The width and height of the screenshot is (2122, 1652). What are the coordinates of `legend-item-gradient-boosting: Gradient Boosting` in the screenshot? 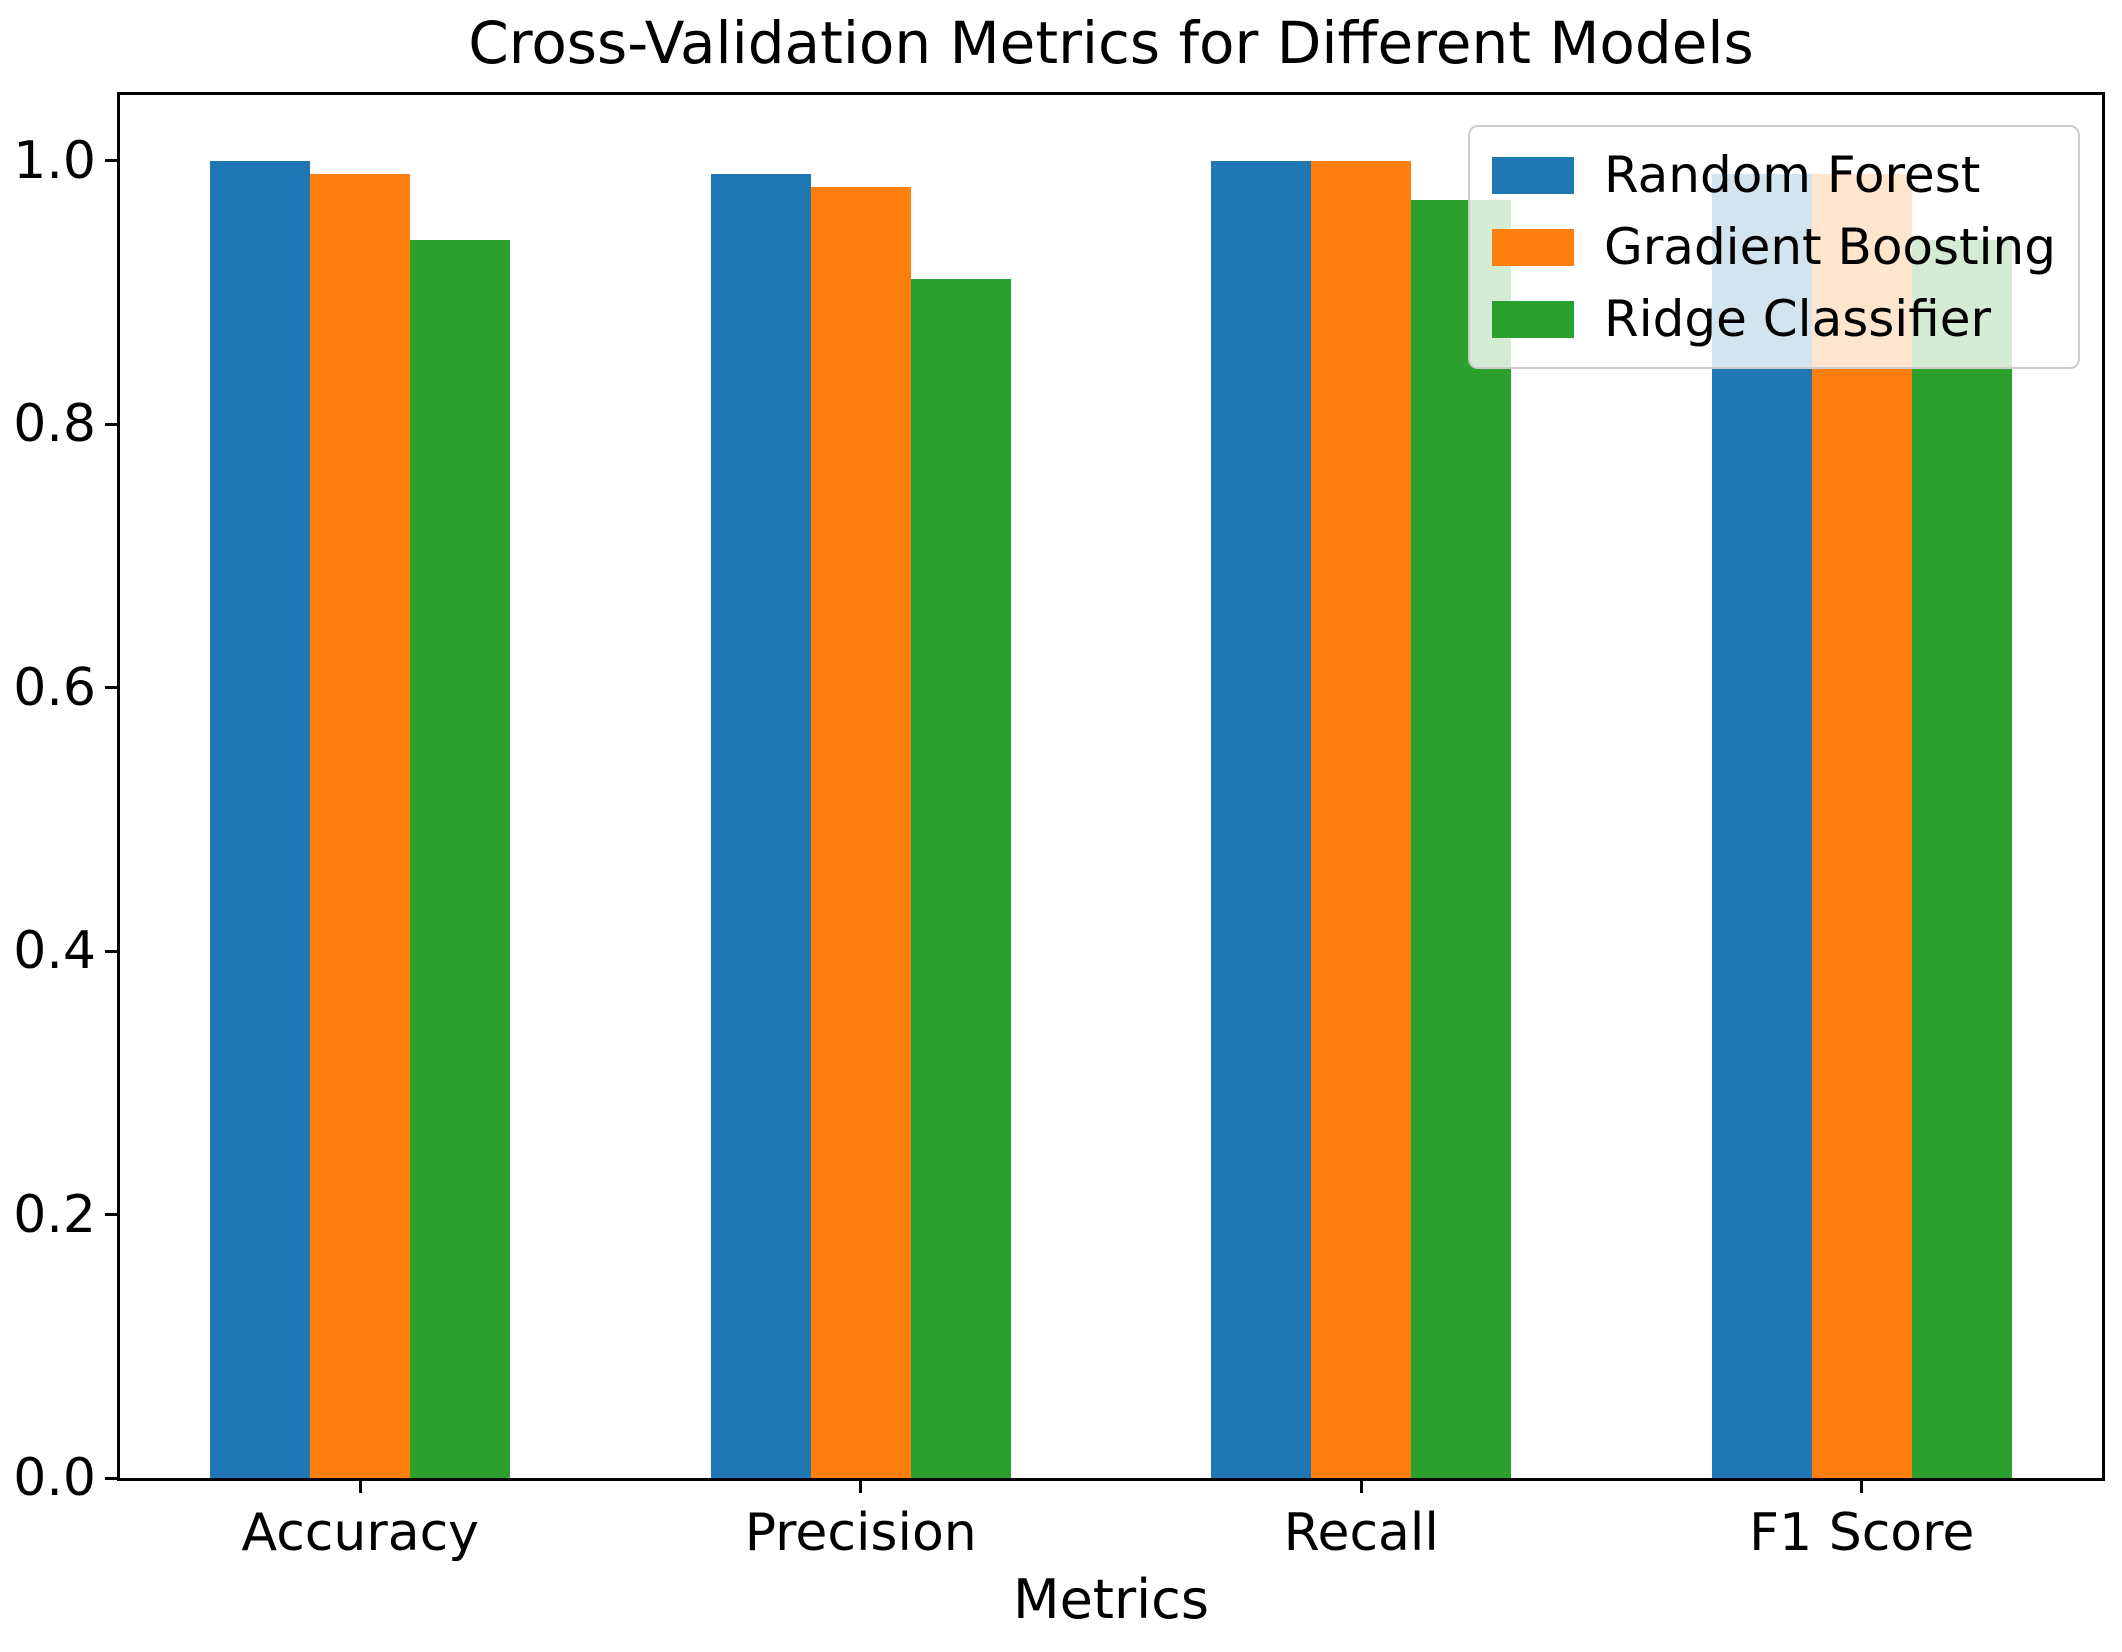 It's located at (1774, 247).